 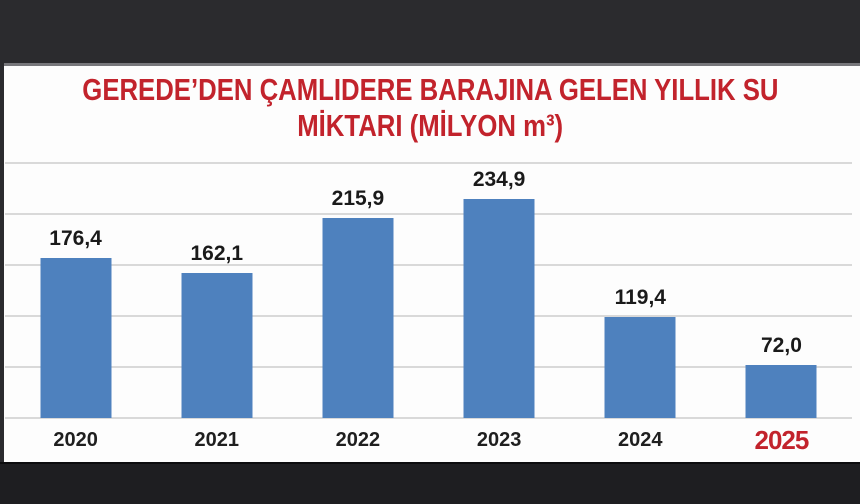 I want to click on bar-2024, so click(x=640, y=367).